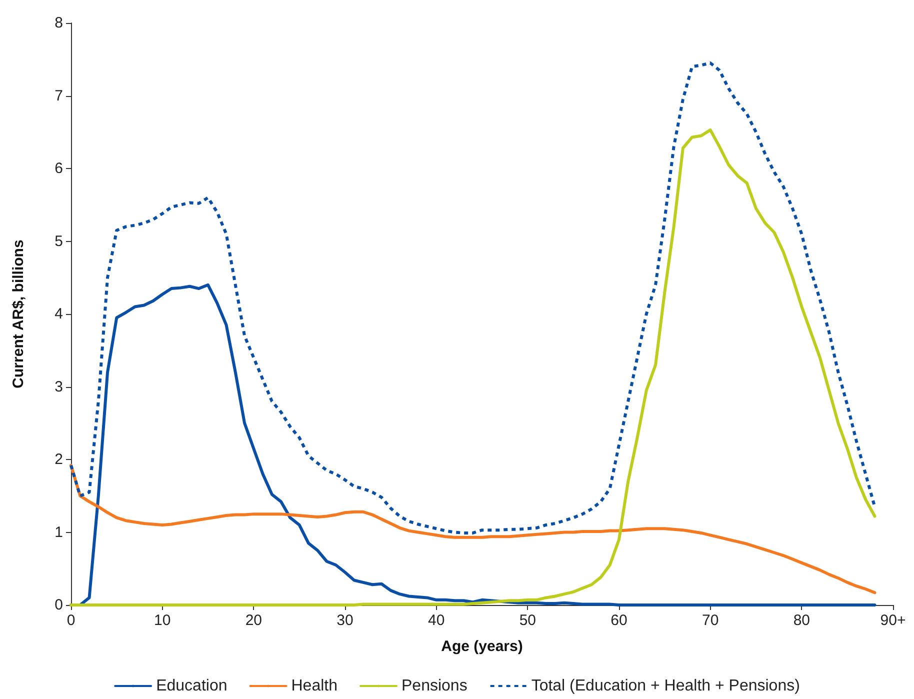  What do you see at coordinates (162, 620) in the screenshot?
I see `x-tick-label: 10` at bounding box center [162, 620].